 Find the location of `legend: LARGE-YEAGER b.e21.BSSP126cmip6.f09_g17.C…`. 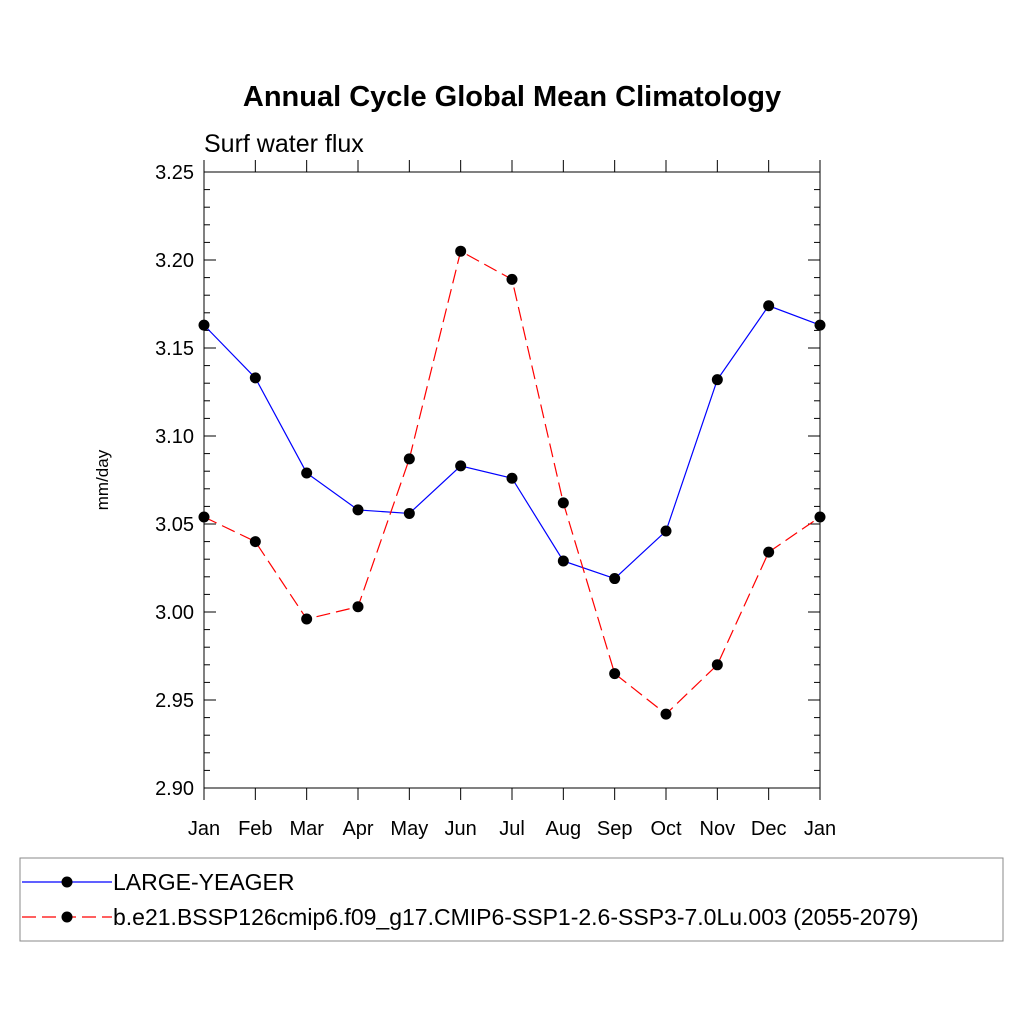

legend: LARGE-YEAGER b.e21.BSSP126cmip6.f09_g17.C… is located at coordinates (511, 899).